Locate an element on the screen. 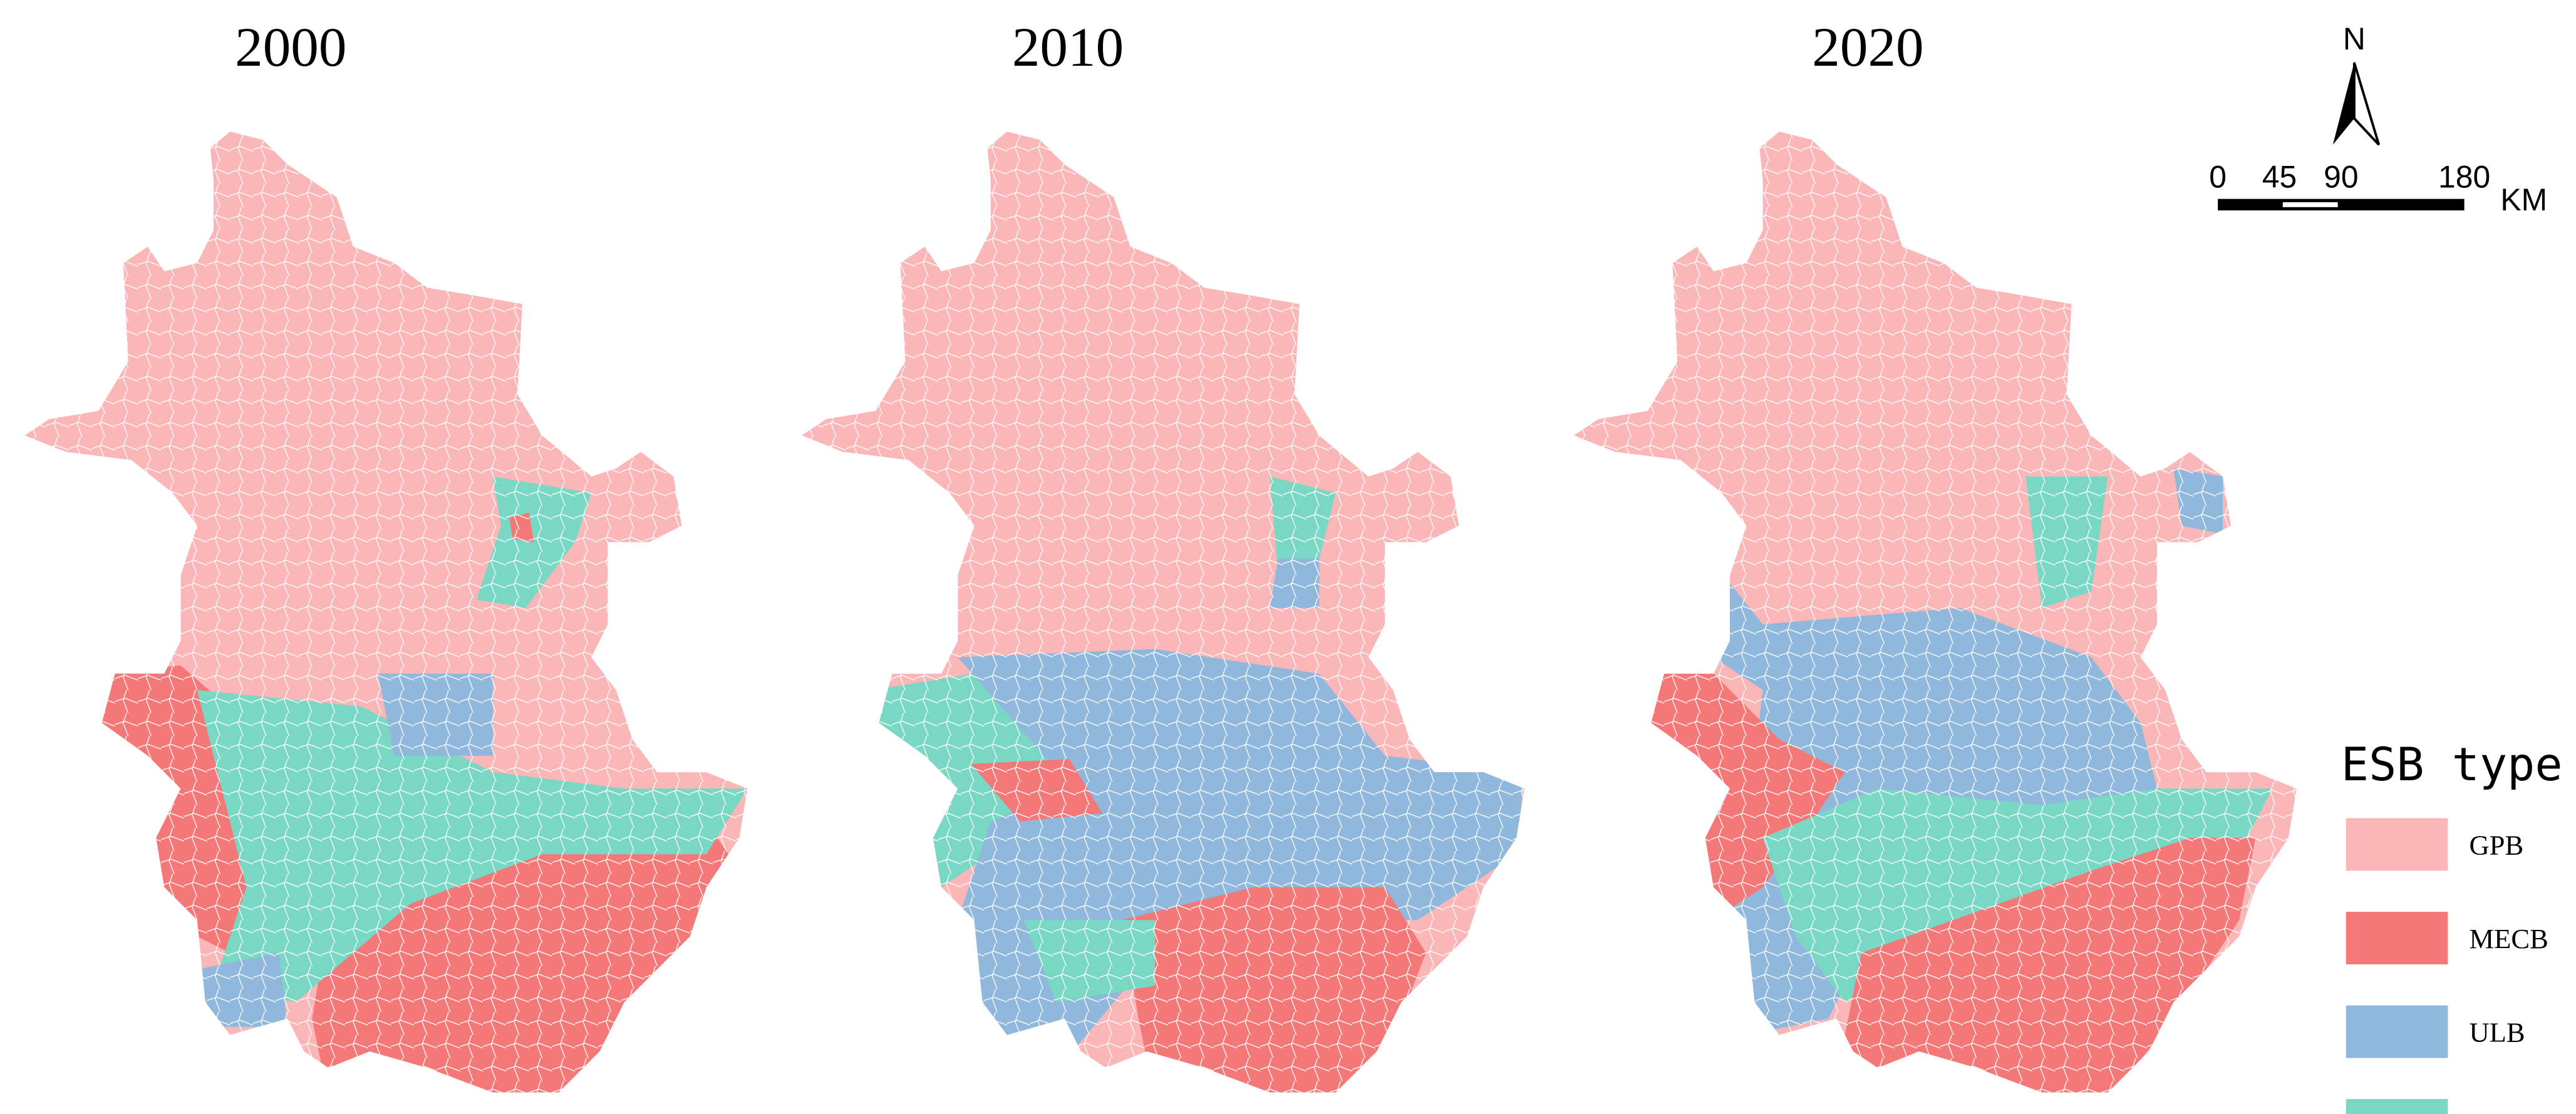 The height and width of the screenshot is (1114, 2576). scale-tick-label: 45 is located at coordinates (2279, 177).